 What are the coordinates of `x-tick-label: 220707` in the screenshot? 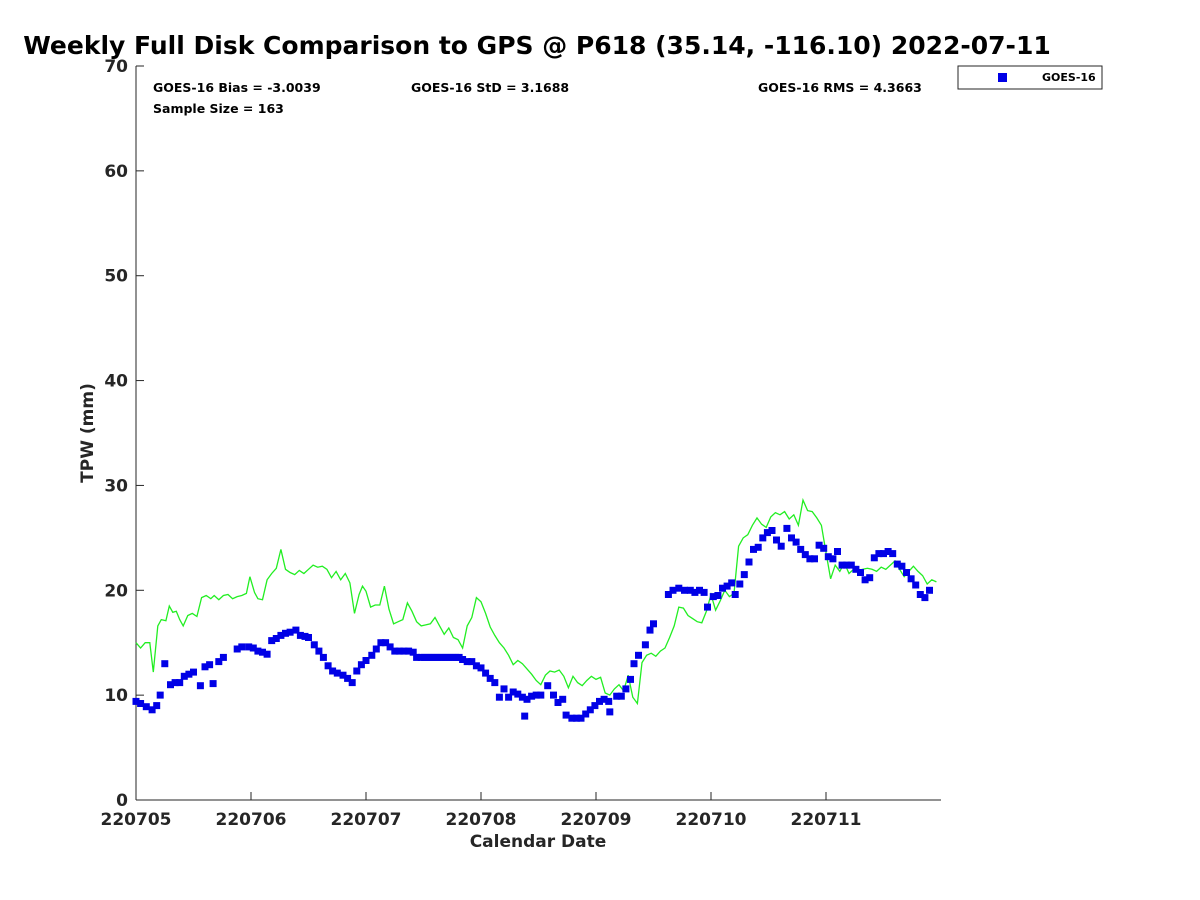 It's located at (366, 820).